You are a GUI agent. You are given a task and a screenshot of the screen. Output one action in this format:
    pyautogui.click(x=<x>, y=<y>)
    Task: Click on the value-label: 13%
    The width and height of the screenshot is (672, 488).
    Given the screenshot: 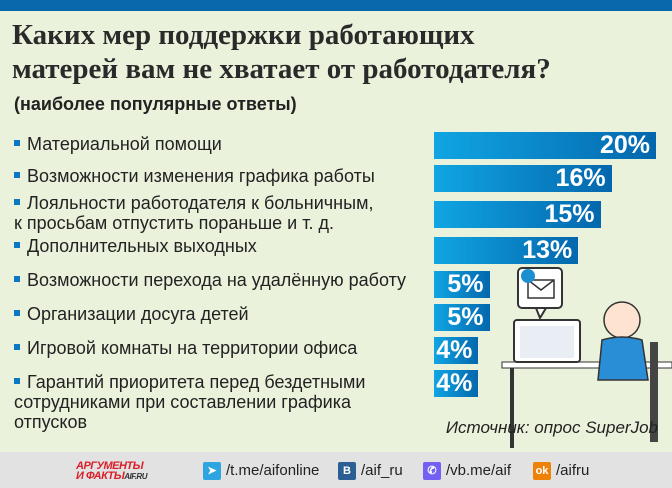 What is the action you would take?
    pyautogui.click(x=547, y=250)
    